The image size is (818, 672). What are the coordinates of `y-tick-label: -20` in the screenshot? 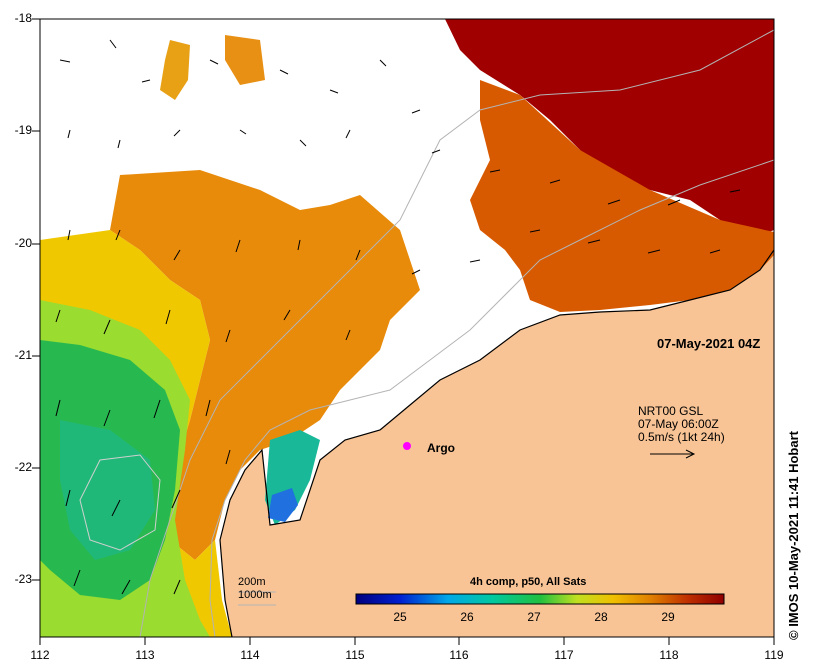 It's located at (23, 243).